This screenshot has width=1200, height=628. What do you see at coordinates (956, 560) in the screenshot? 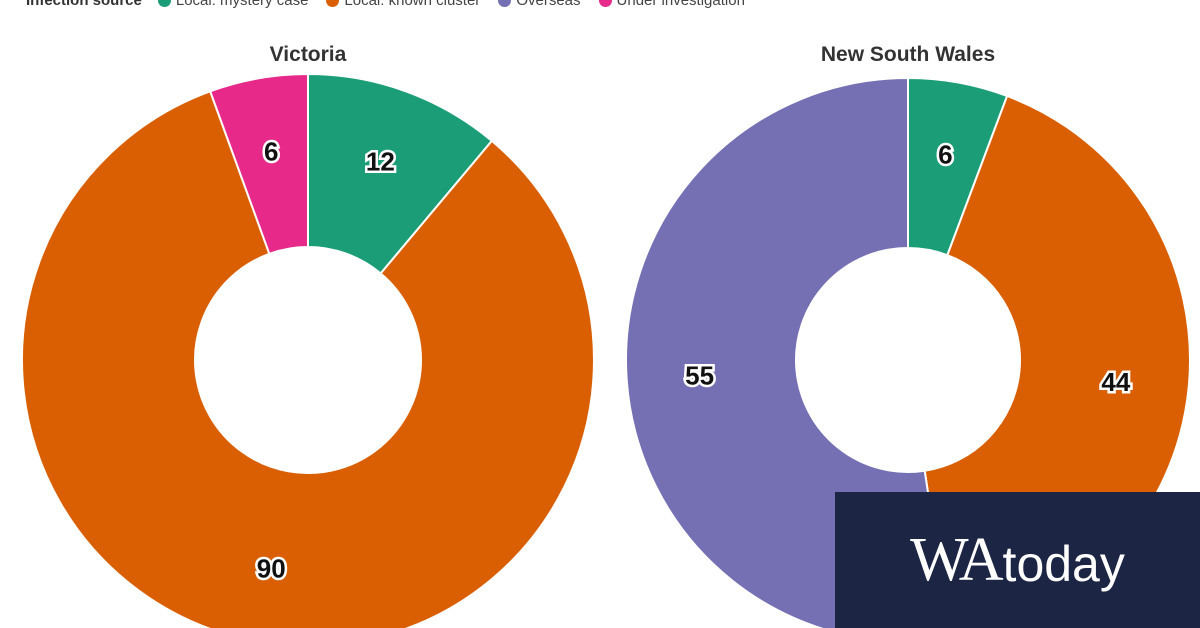
I see `logo-wa-text: WA` at bounding box center [956, 560].